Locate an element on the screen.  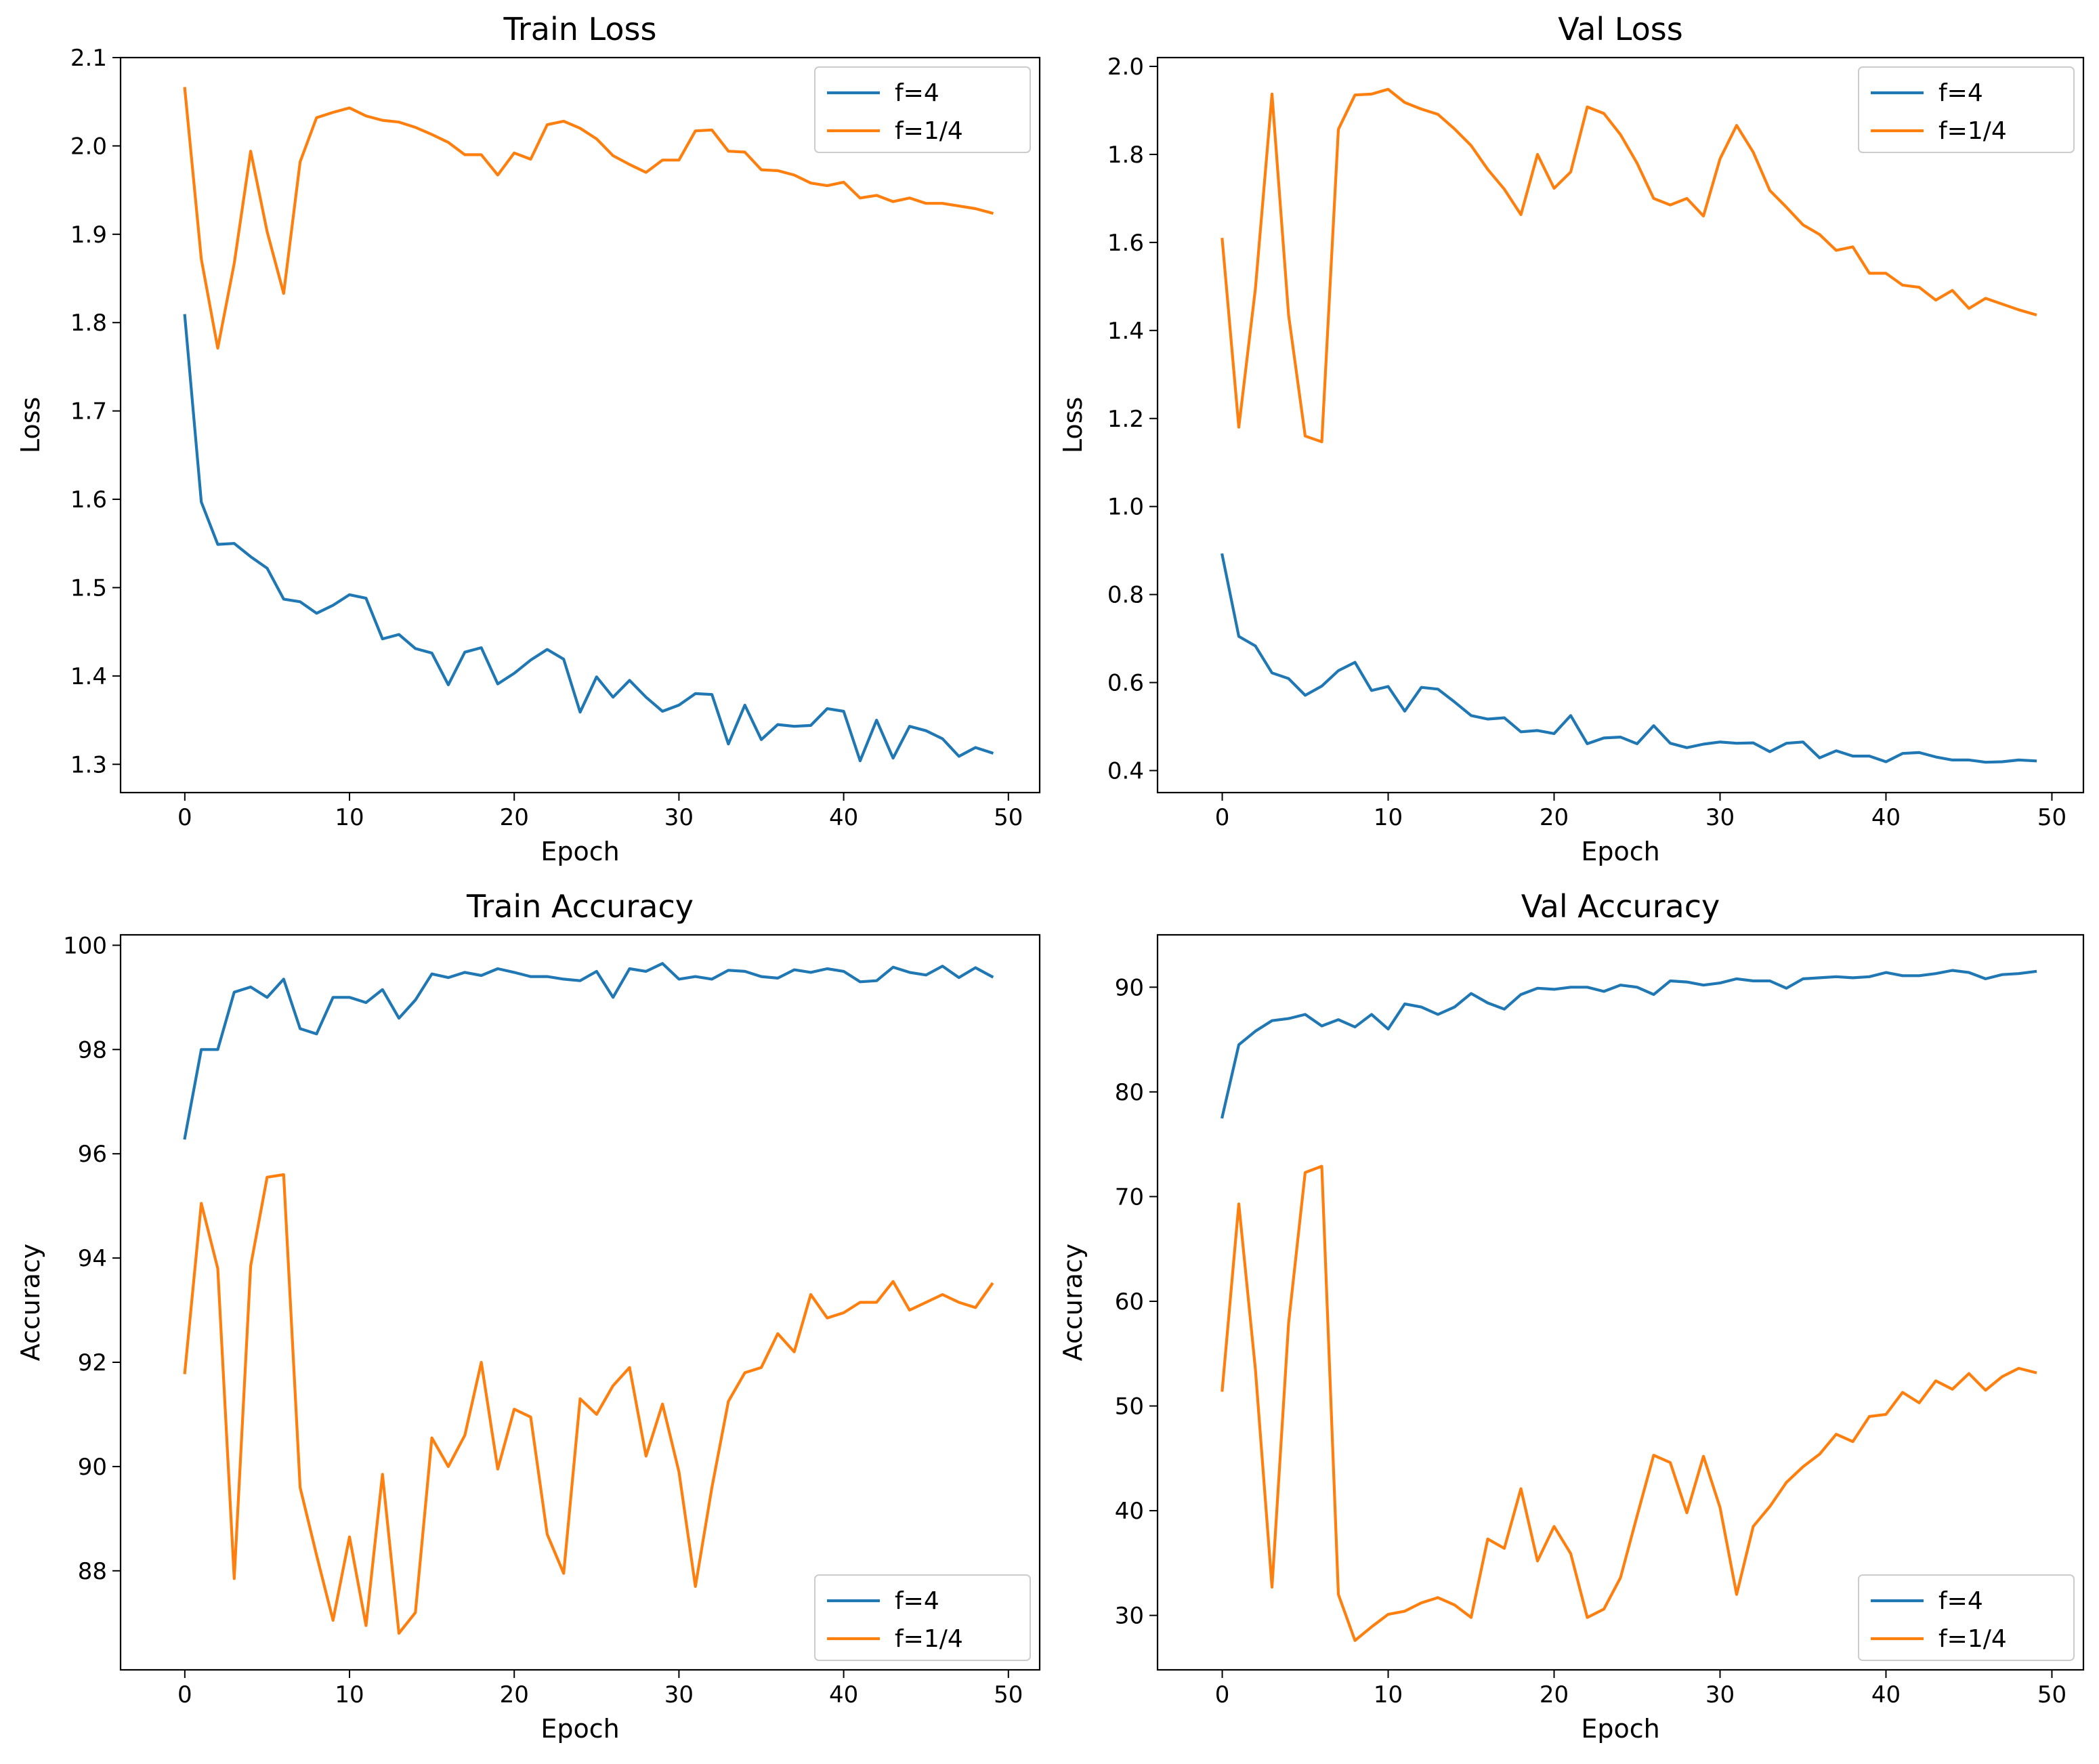
y-tick-label: 50 is located at coordinates (1129, 1407).